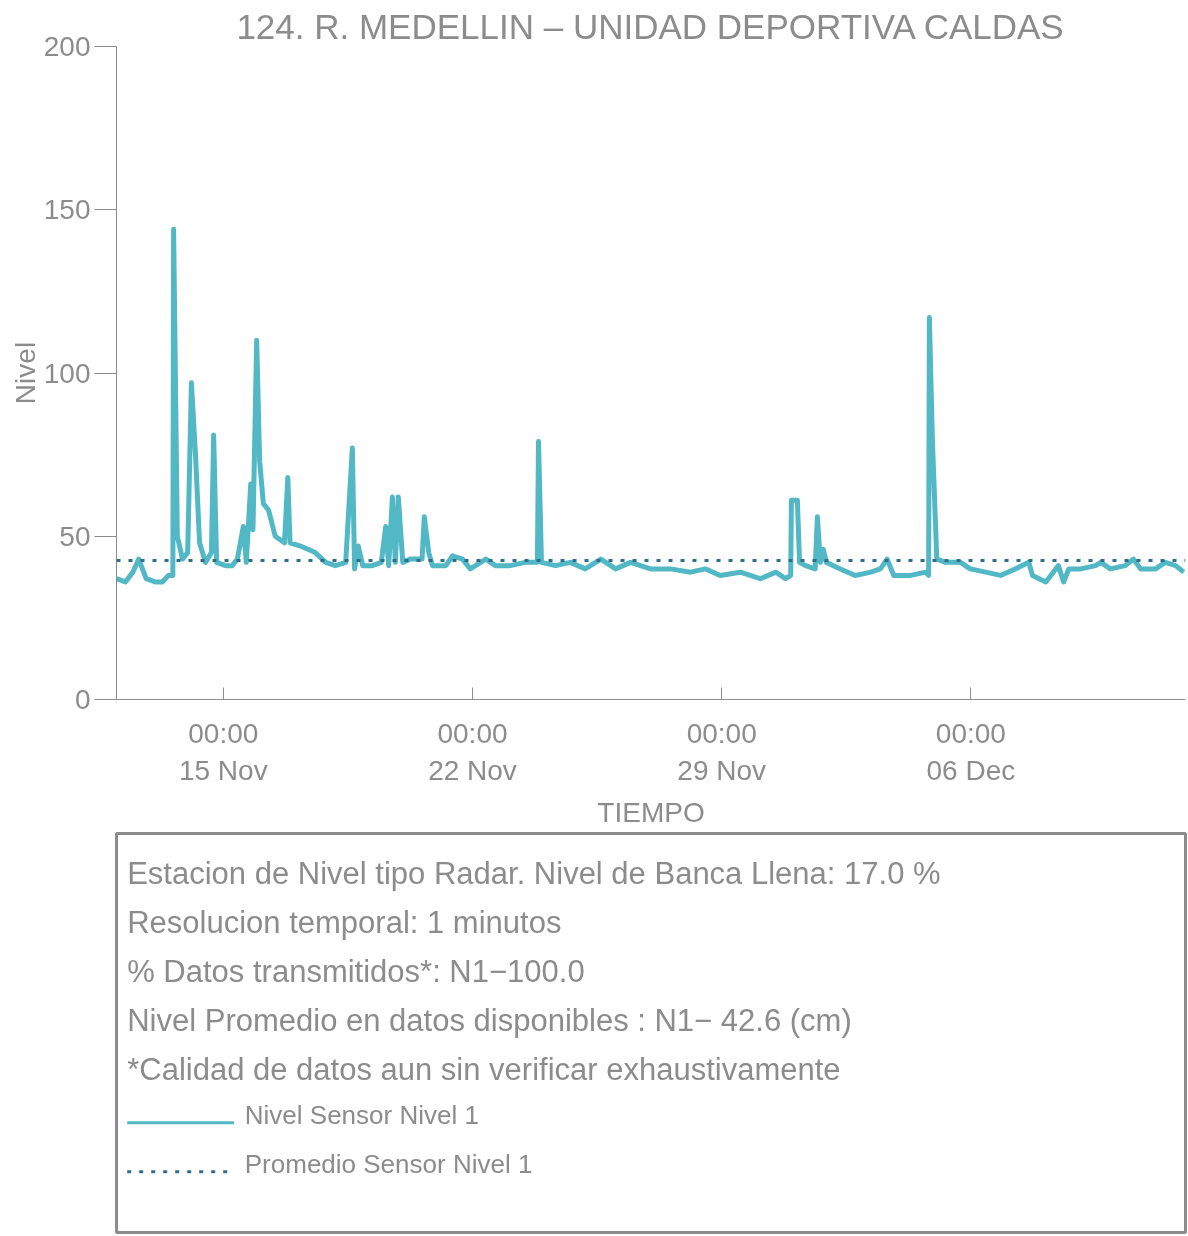 Image resolution: width=1188 pixels, height=1236 pixels. I want to click on text: % Datos transmitidos*: N1−100.0, so click(356, 972).